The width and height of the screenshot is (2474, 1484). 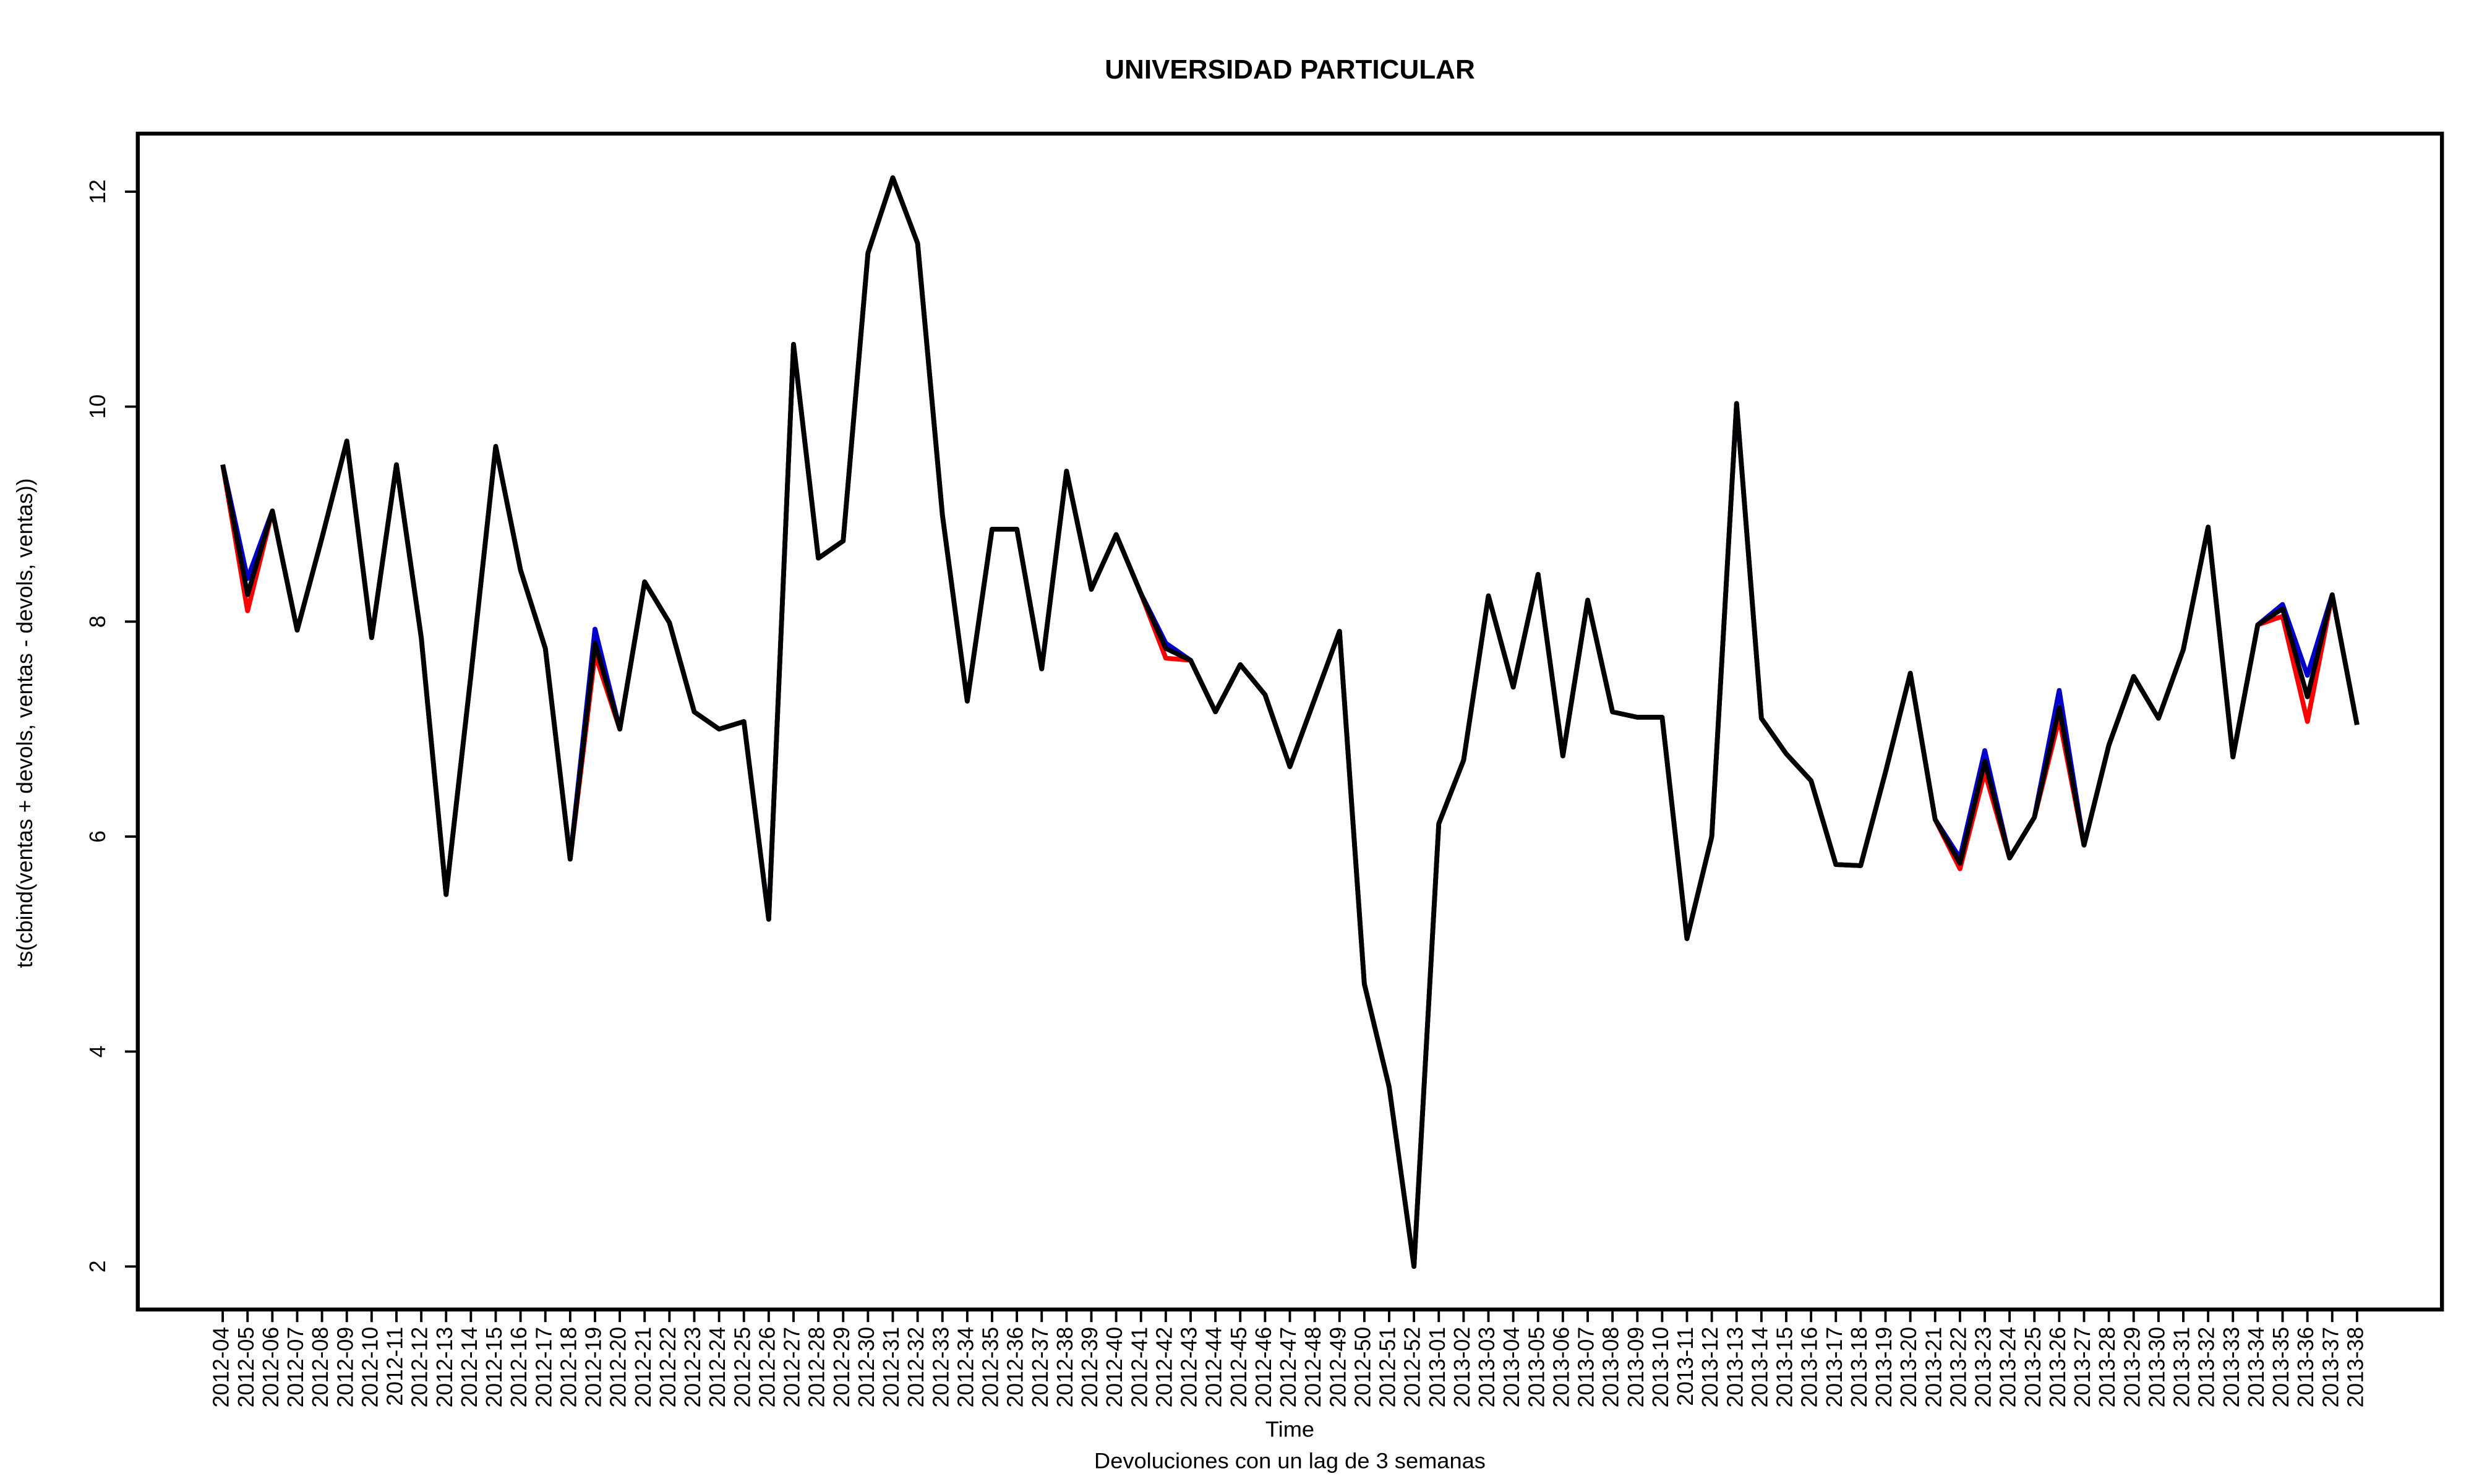 I want to click on x-tick-label: 2013-29, so click(x=2131, y=1367).